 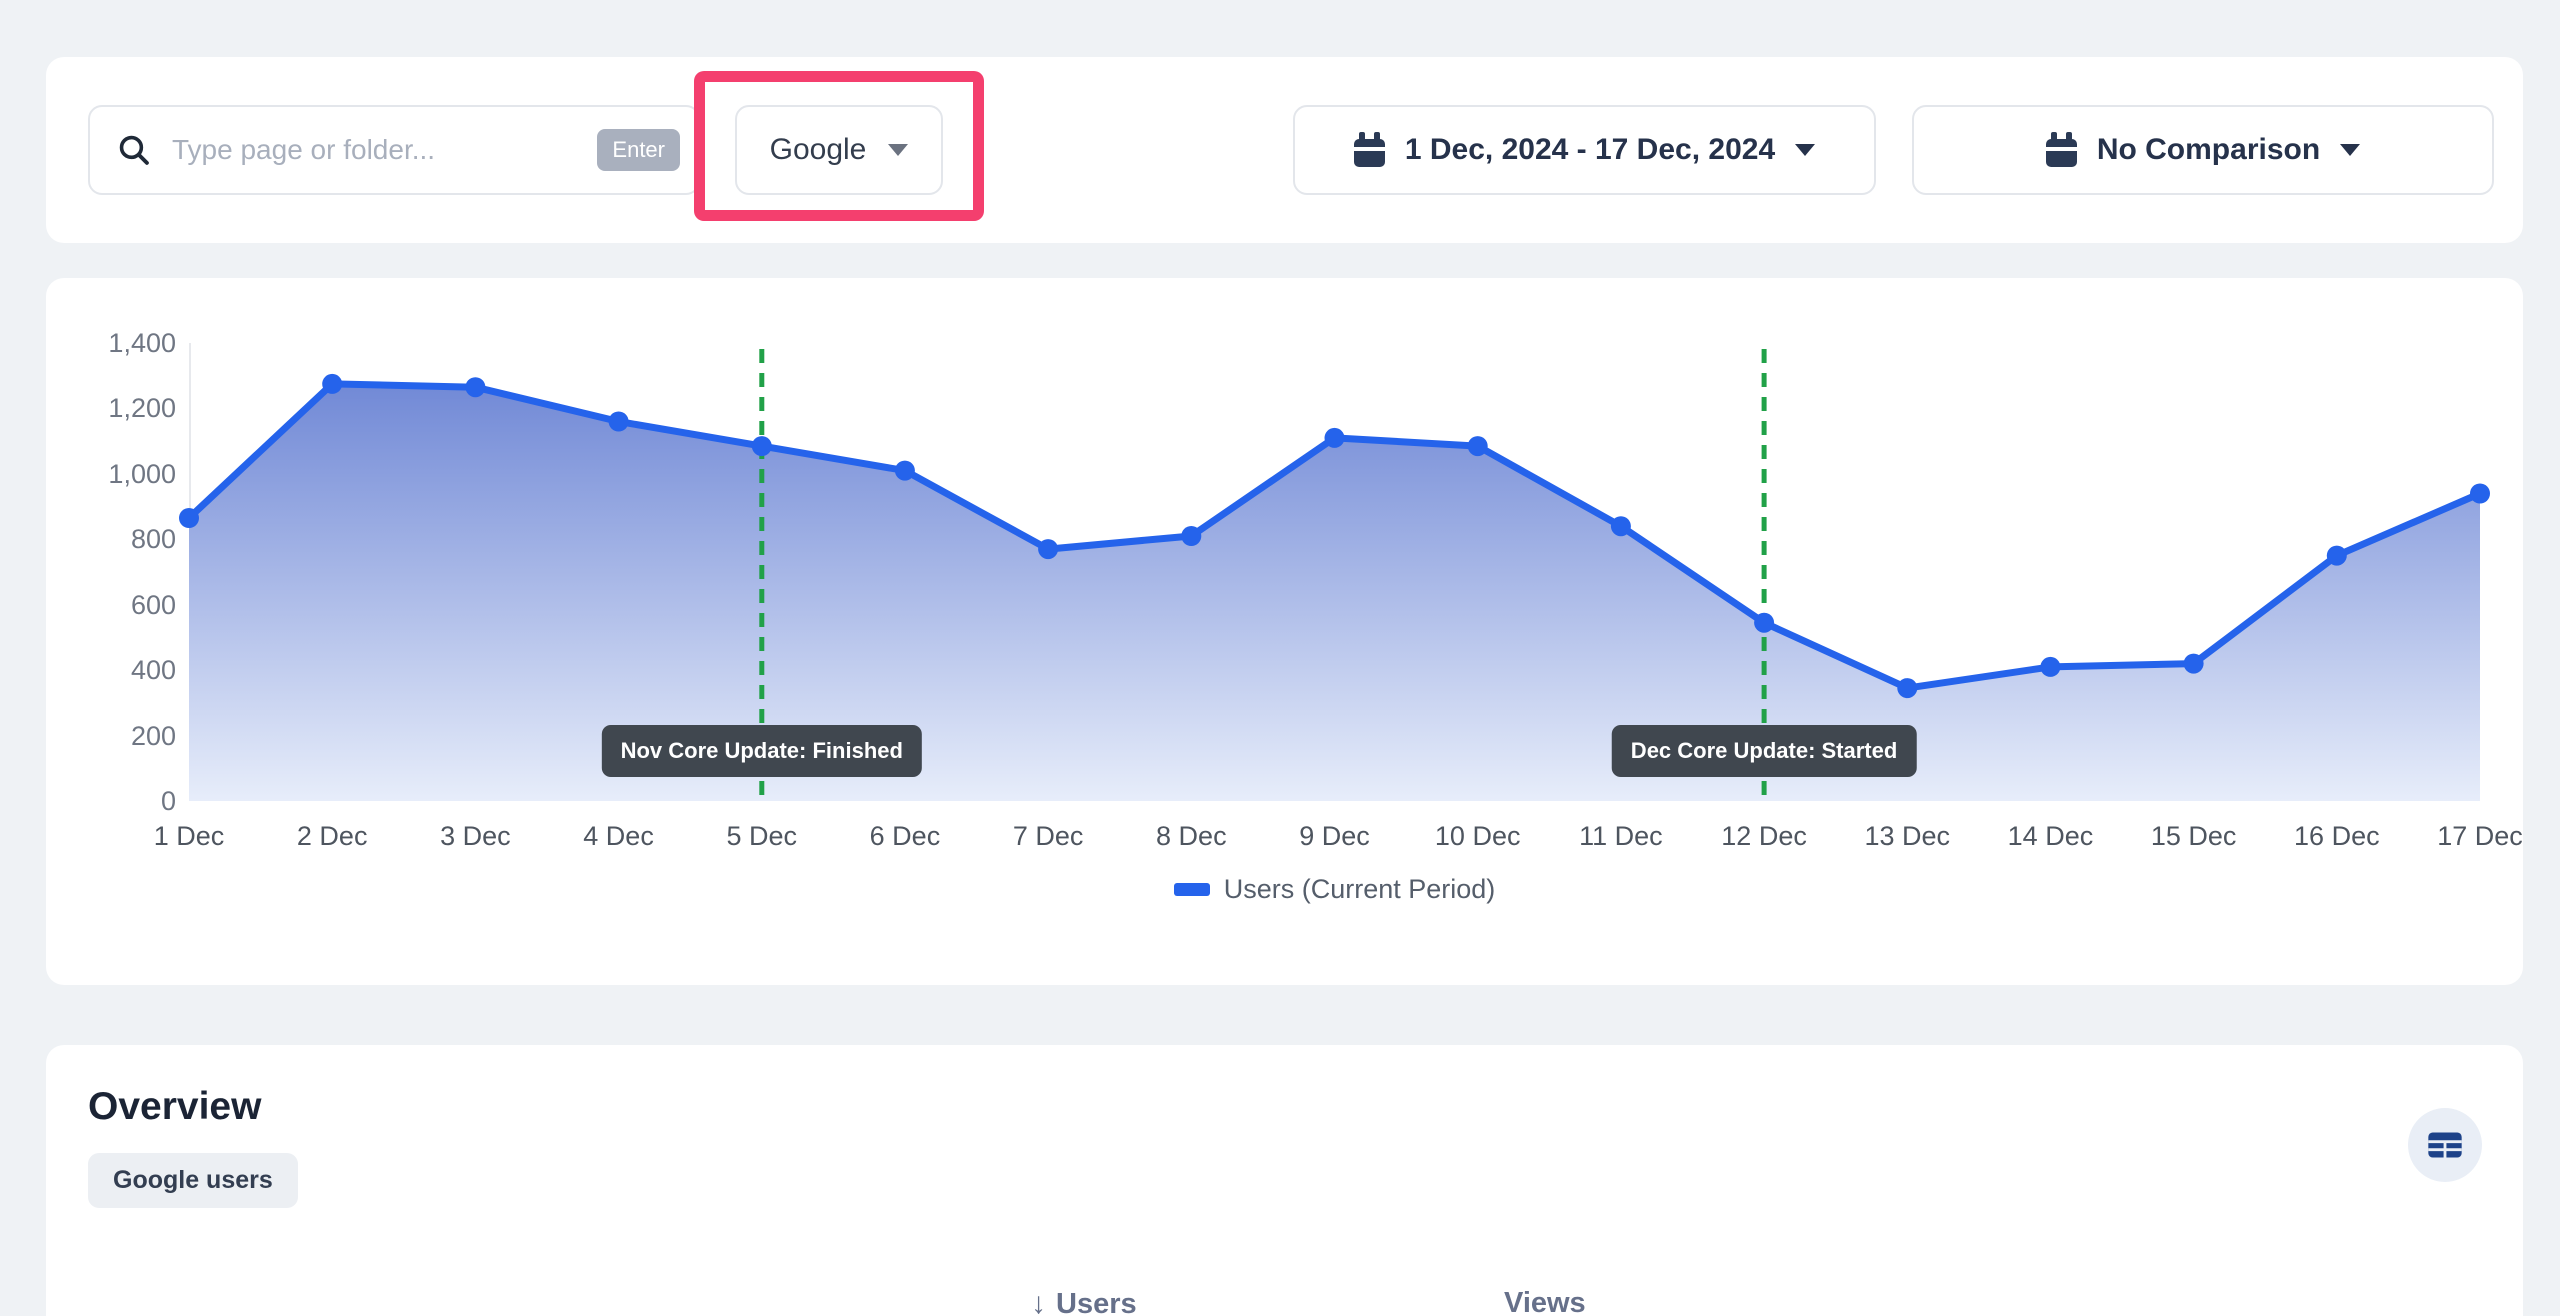 What do you see at coordinates (2337, 836) in the screenshot?
I see `x-axis-tick: 16 Dec` at bounding box center [2337, 836].